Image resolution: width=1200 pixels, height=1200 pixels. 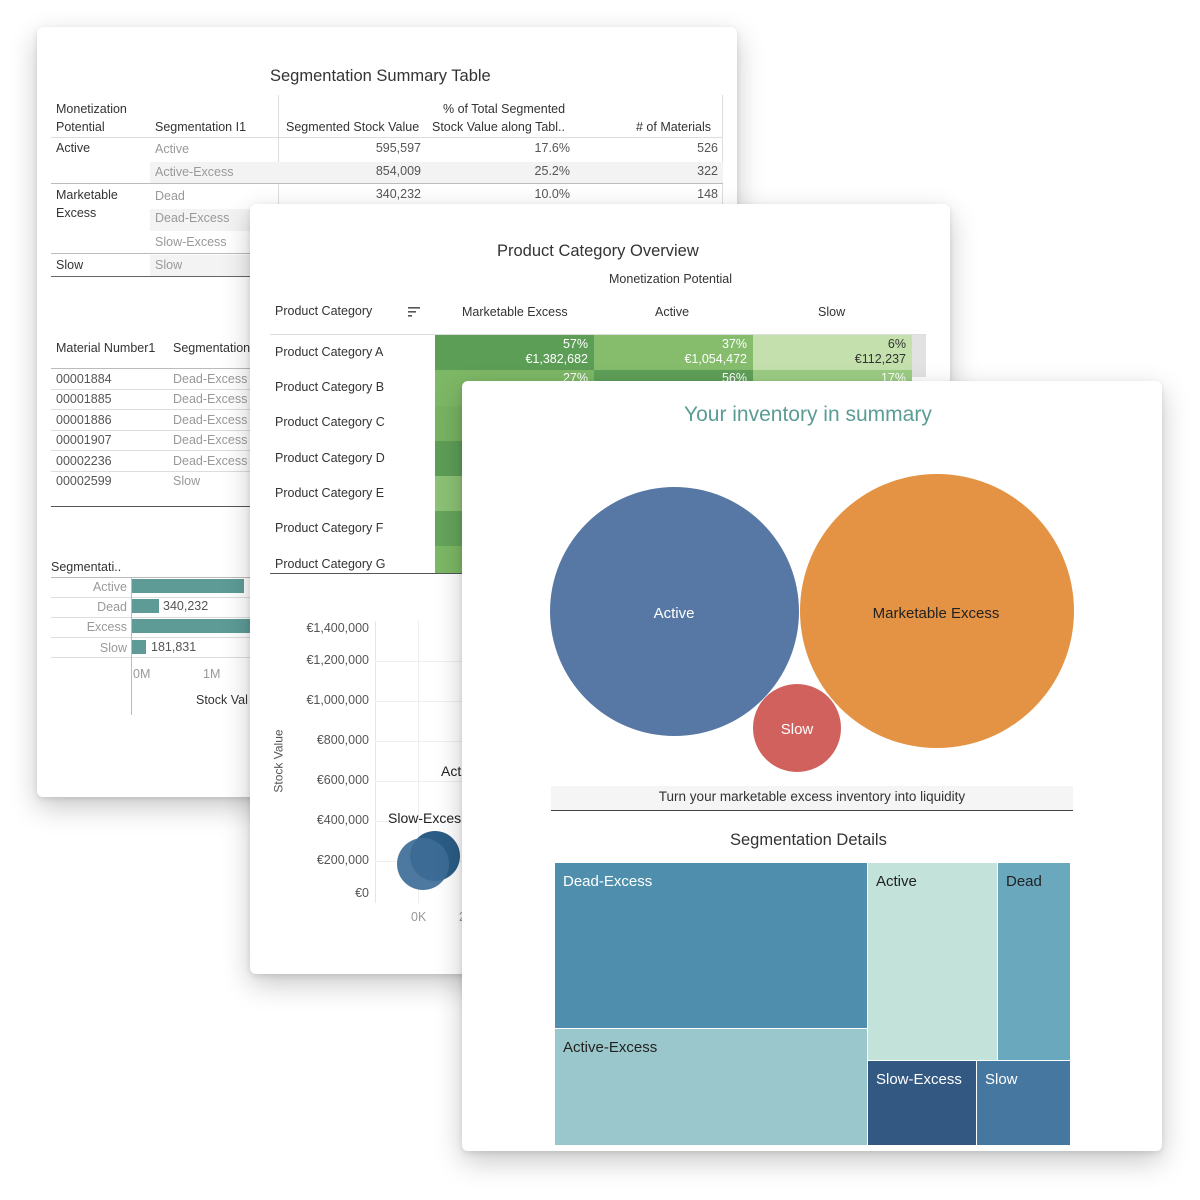 I want to click on table-row-segment: Slow, so click(x=169, y=265).